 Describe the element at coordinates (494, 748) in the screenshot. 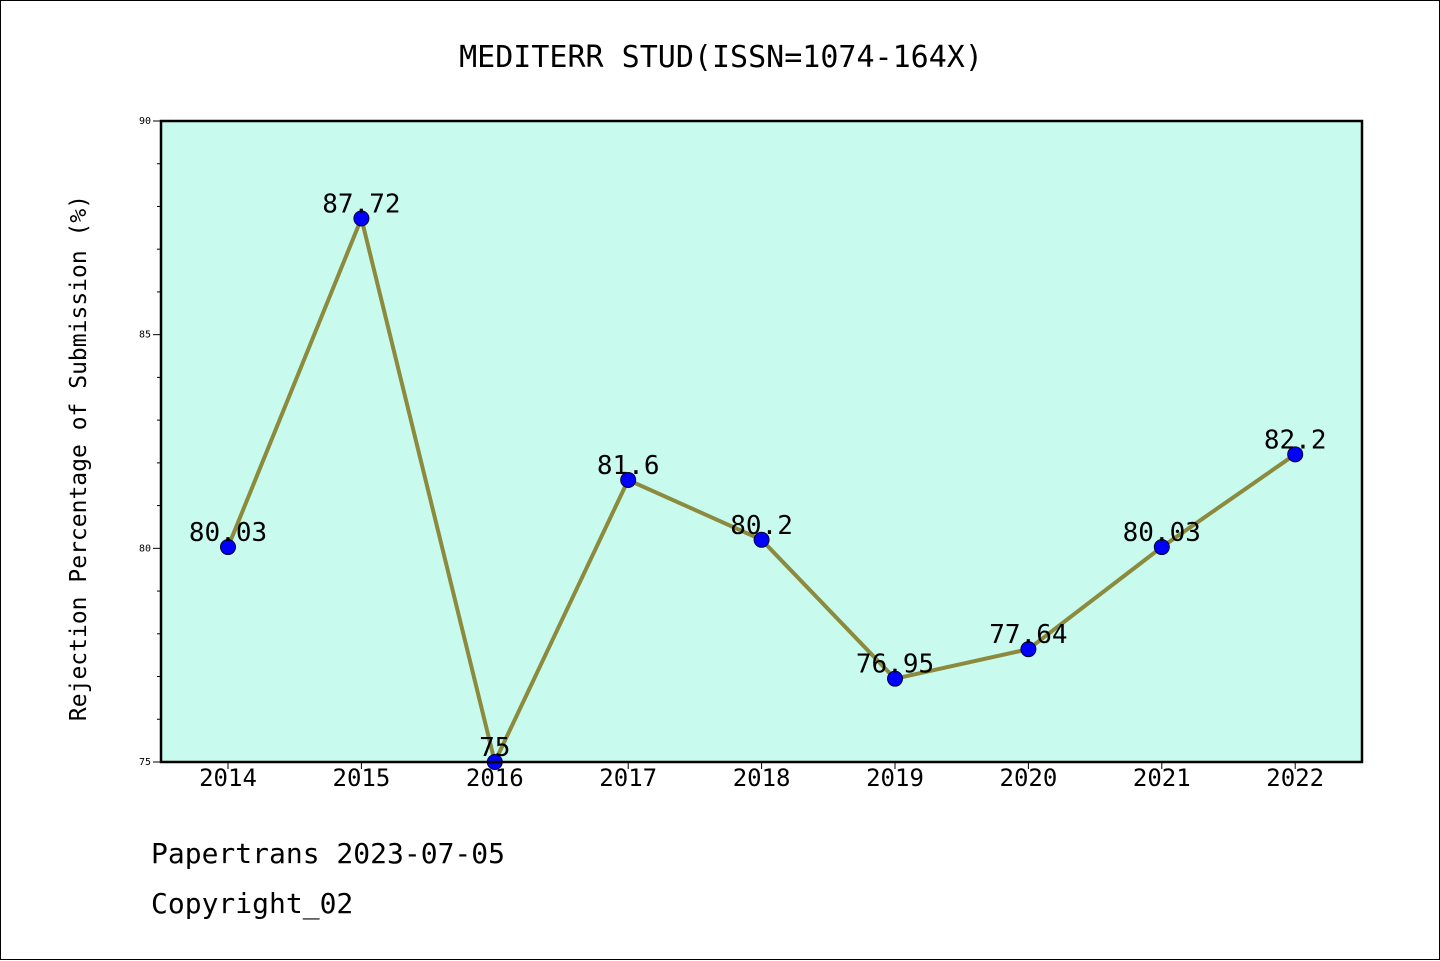

I see `data-label: 75` at that location.